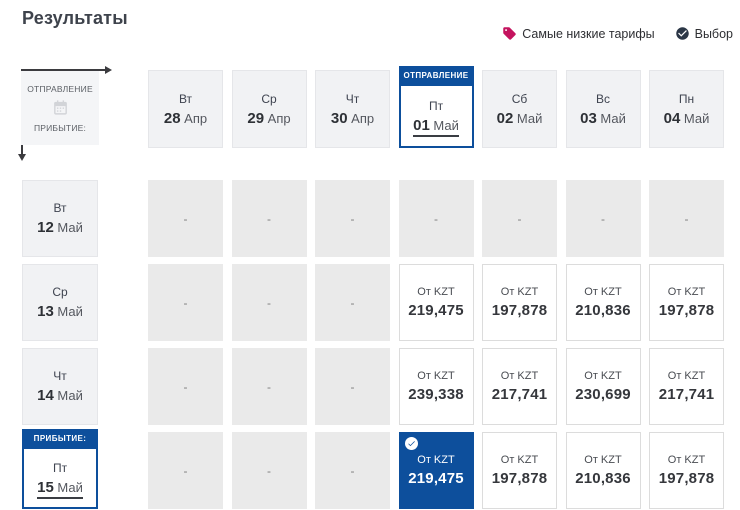  I want to click on arrival-date-header: Чт 14 Май, so click(60, 386).